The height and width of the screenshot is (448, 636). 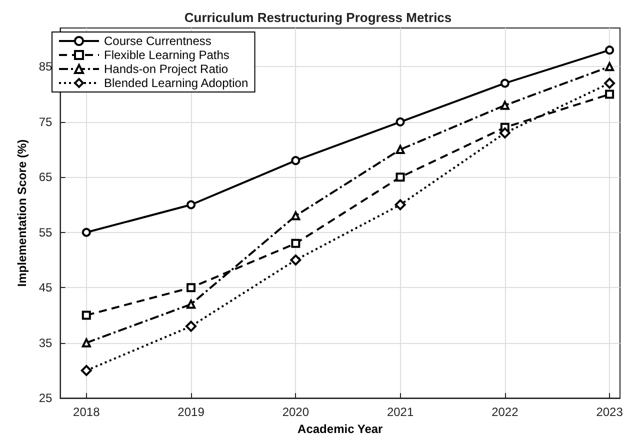 I want to click on x-tick-label: 2020, so click(x=296, y=412).